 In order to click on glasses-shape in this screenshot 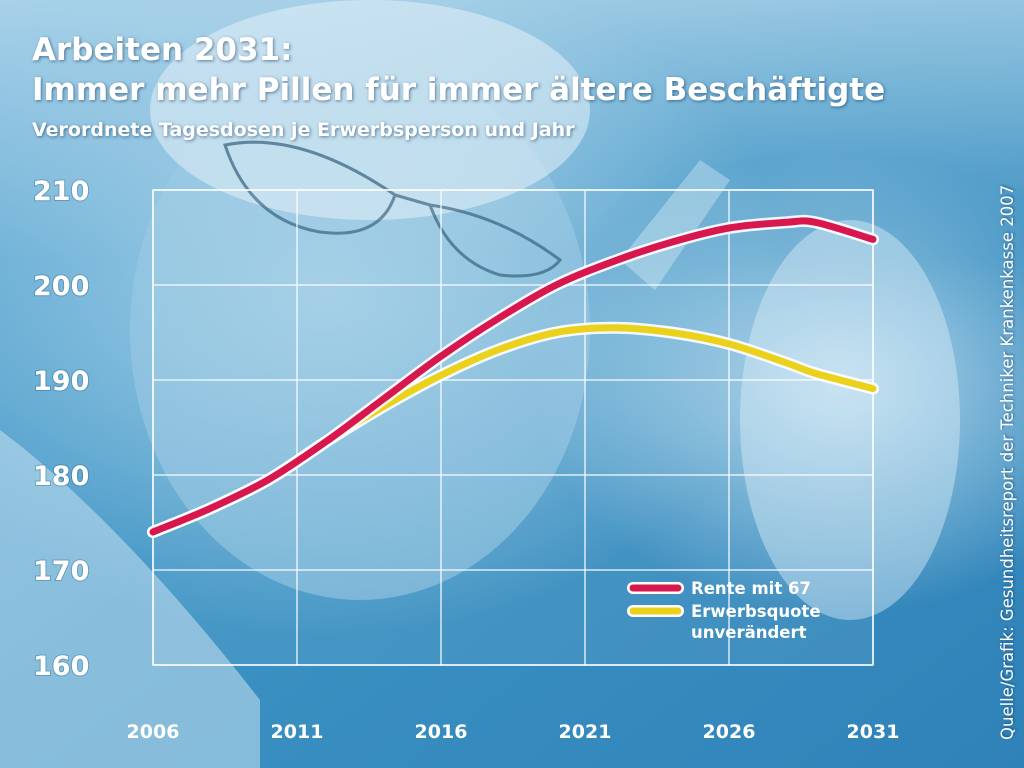, I will do `click(393, 209)`.